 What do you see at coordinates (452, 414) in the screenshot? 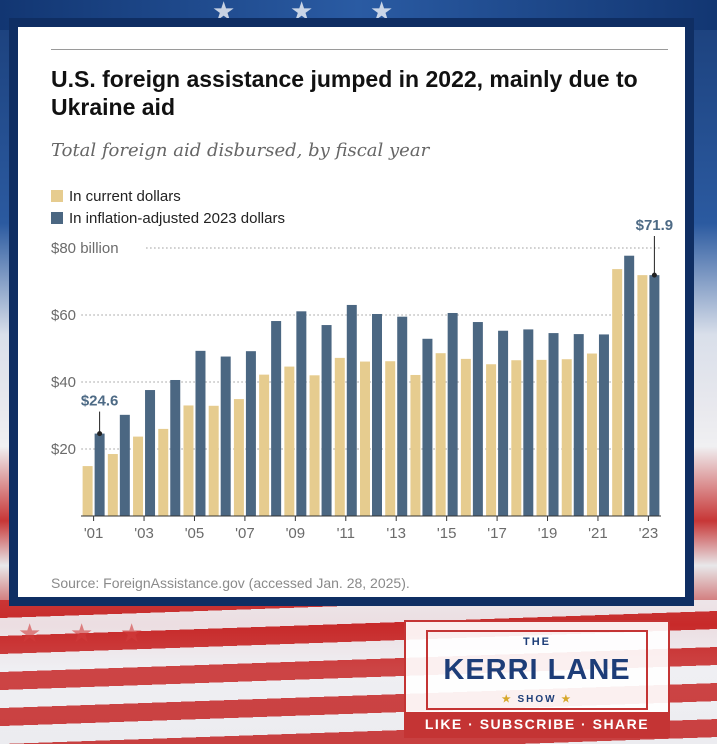
I see `bar-adjusted-2015` at bounding box center [452, 414].